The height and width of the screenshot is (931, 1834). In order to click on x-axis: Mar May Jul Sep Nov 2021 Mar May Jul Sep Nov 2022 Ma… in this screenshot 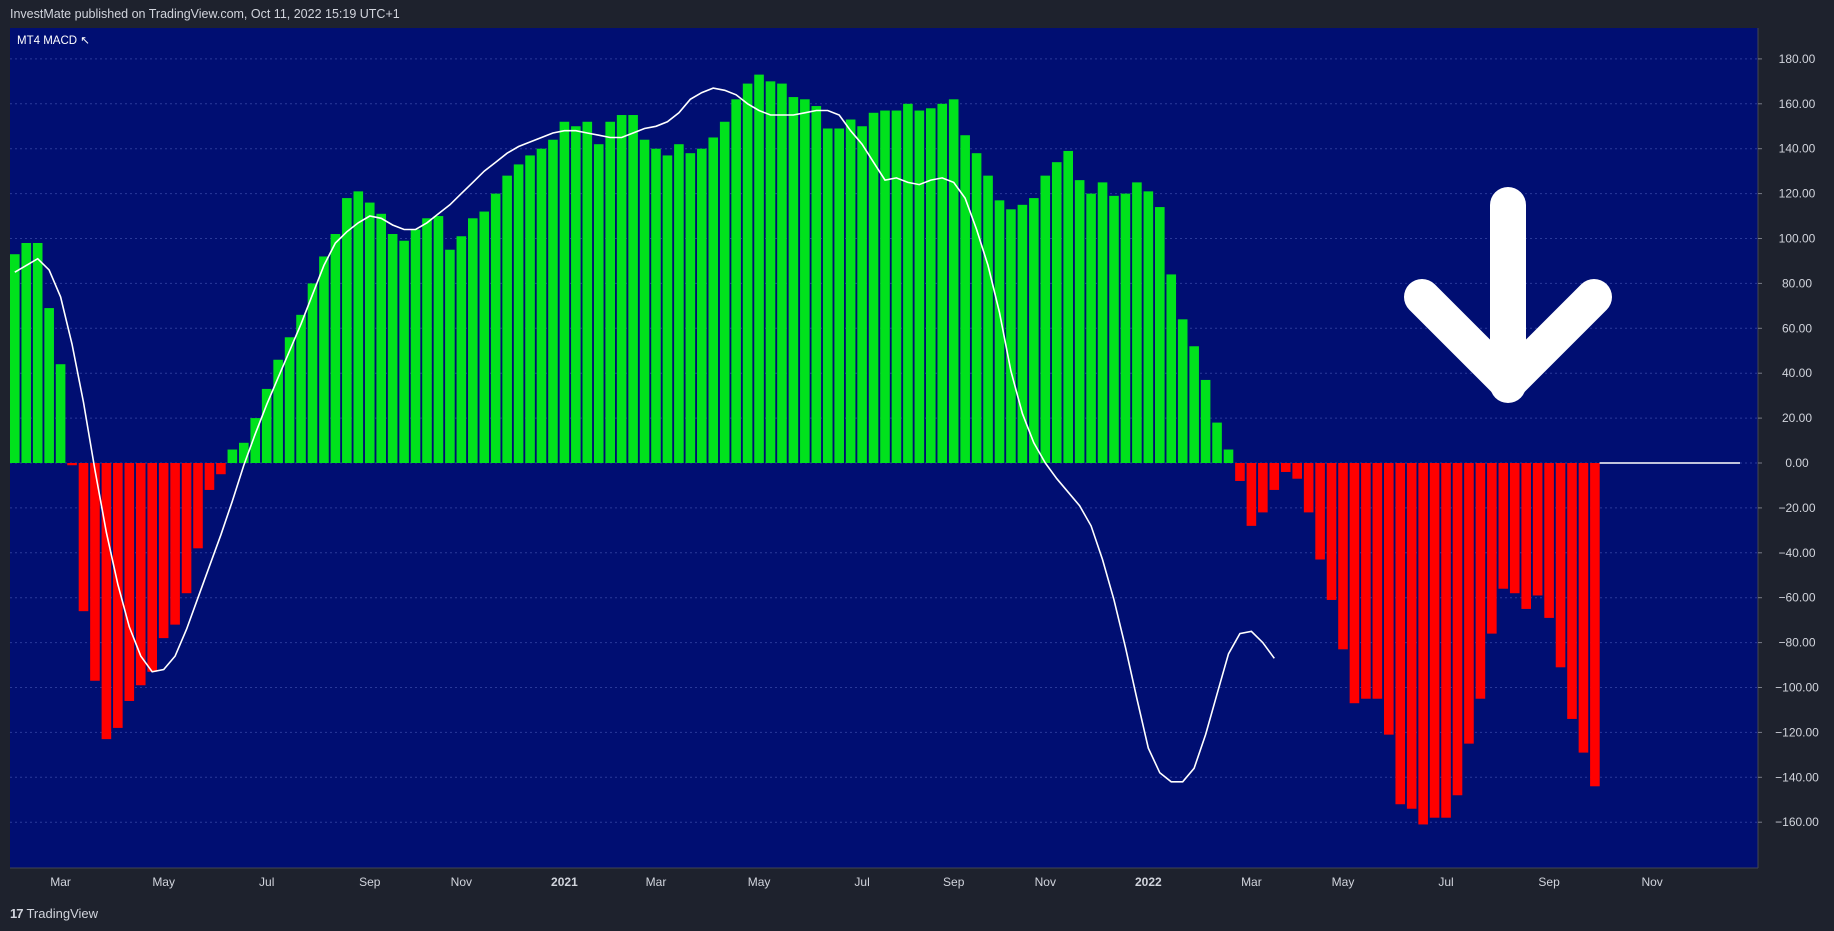, I will do `click(917, 881)`.